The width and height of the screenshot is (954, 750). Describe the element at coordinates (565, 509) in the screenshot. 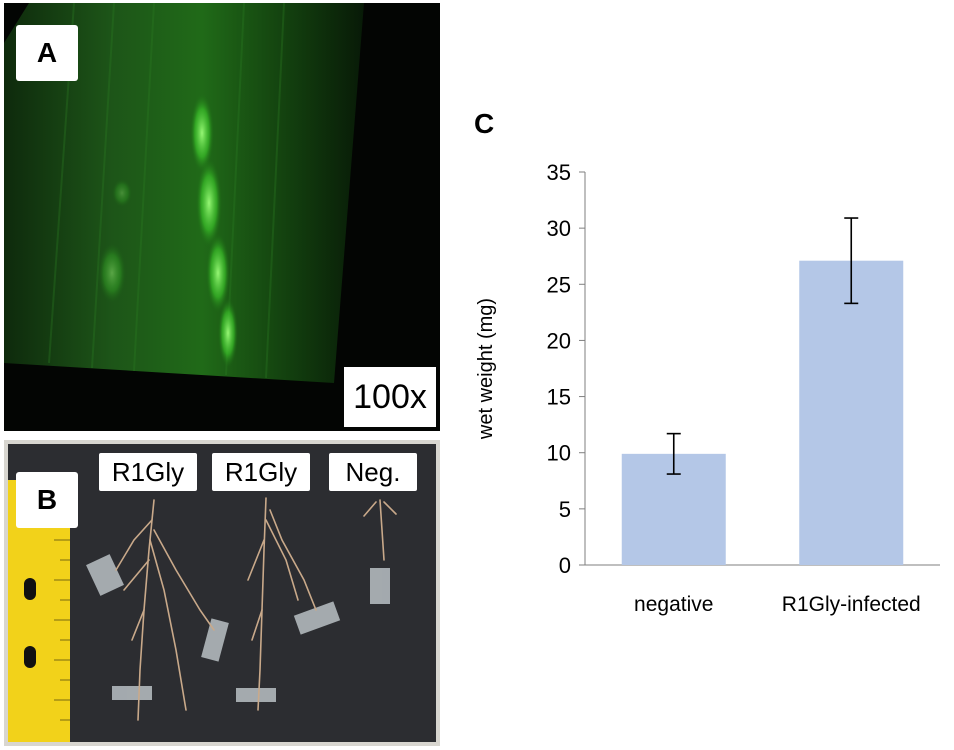

I see `y-tick-label: 5` at that location.